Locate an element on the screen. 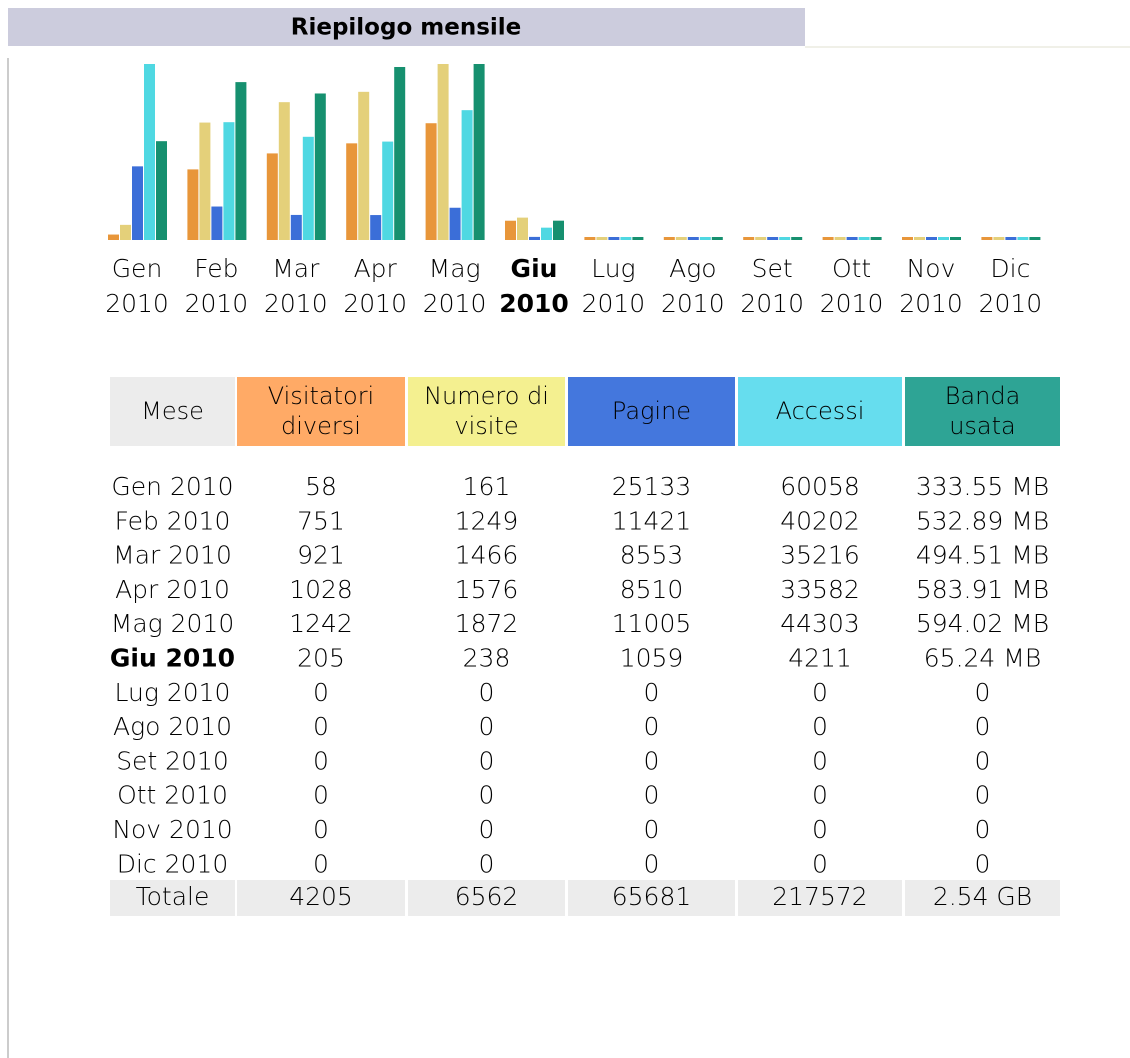 This screenshot has width=1130, height=1058. cell: Mar 2010 is located at coordinates (172, 555).